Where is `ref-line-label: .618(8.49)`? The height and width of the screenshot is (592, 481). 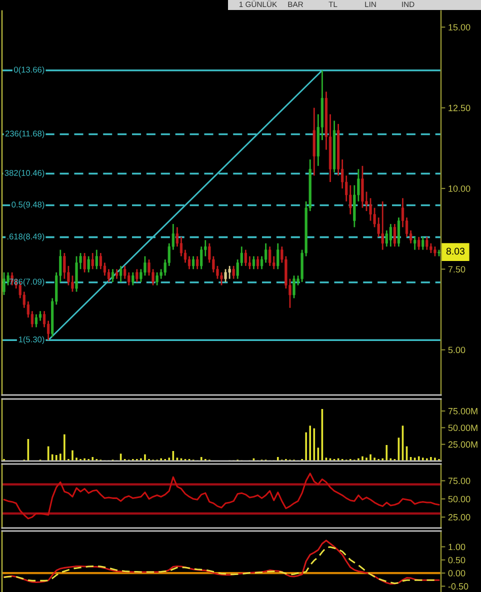 ref-line-label: .618(8.49) is located at coordinates (25, 237).